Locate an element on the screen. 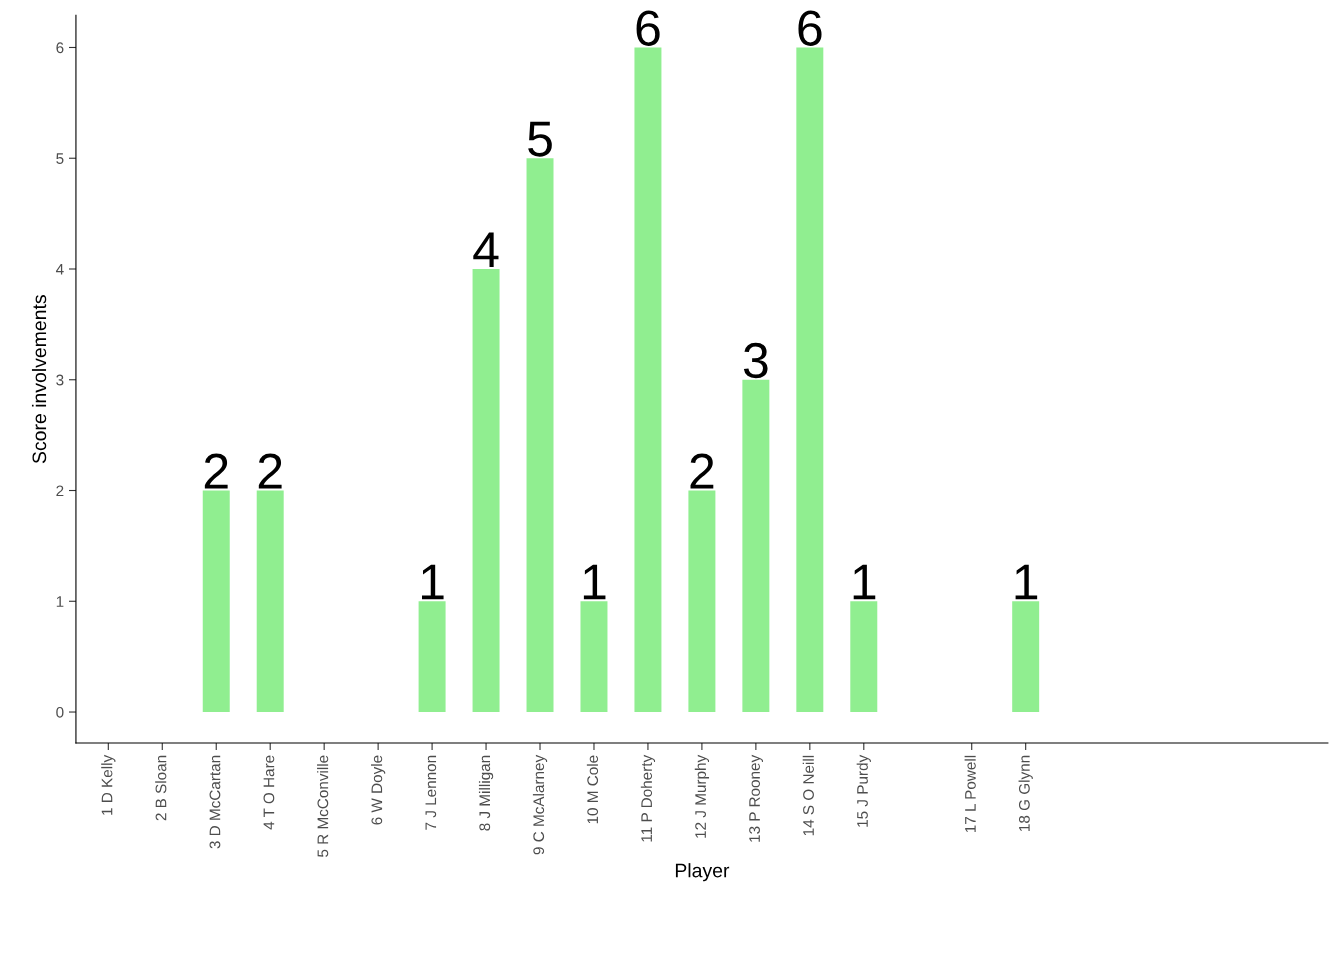  x-tick-label: 14 S O Neill is located at coordinates (808, 795).